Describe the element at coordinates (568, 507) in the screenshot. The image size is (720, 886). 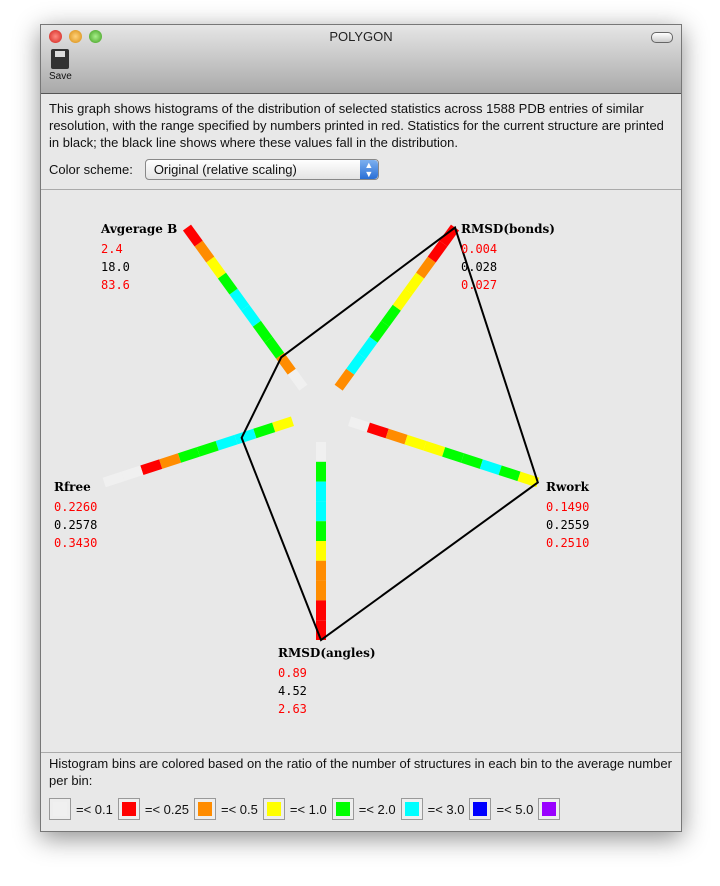
I see `axis-value-min: 0.1490` at that location.